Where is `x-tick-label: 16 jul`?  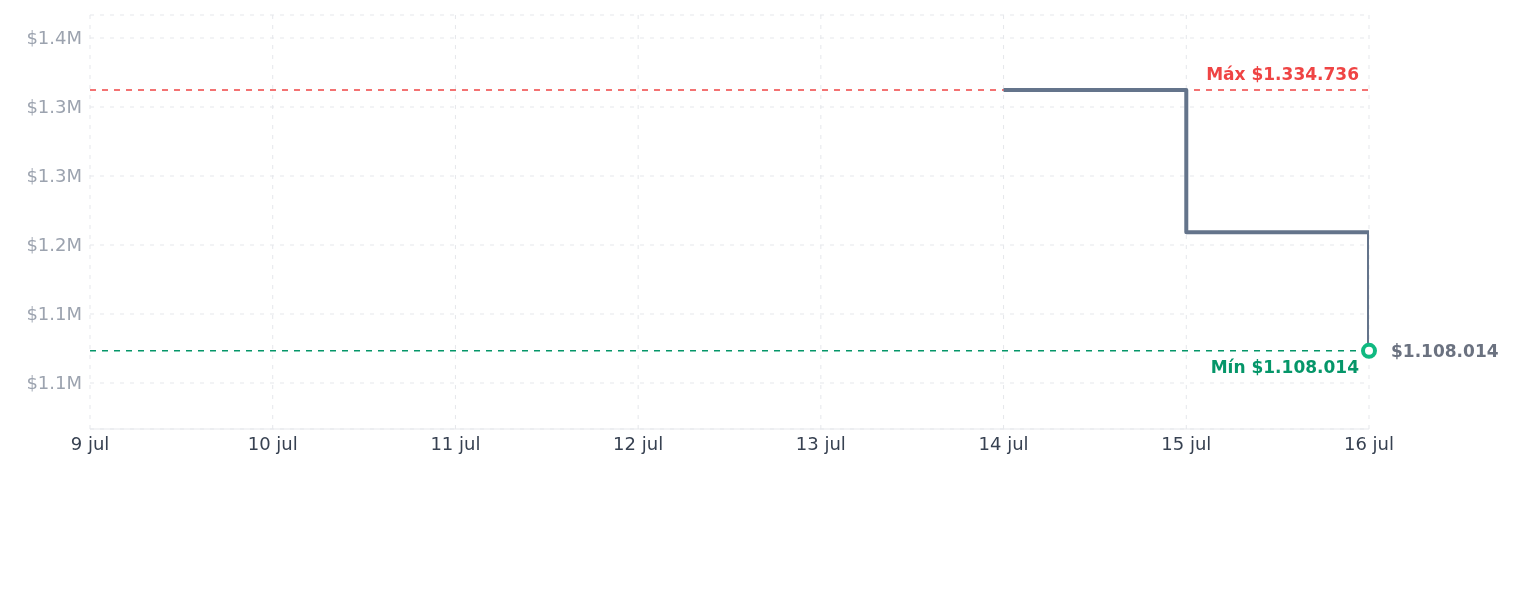
x-tick-label: 16 jul is located at coordinates (1369, 443).